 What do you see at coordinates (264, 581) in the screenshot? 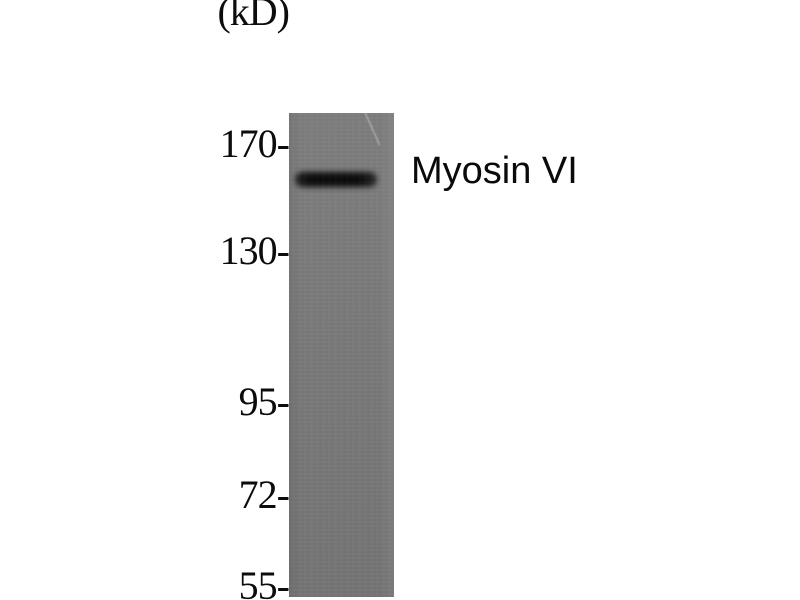
I see `marker-label-55: 55-` at bounding box center [264, 581].